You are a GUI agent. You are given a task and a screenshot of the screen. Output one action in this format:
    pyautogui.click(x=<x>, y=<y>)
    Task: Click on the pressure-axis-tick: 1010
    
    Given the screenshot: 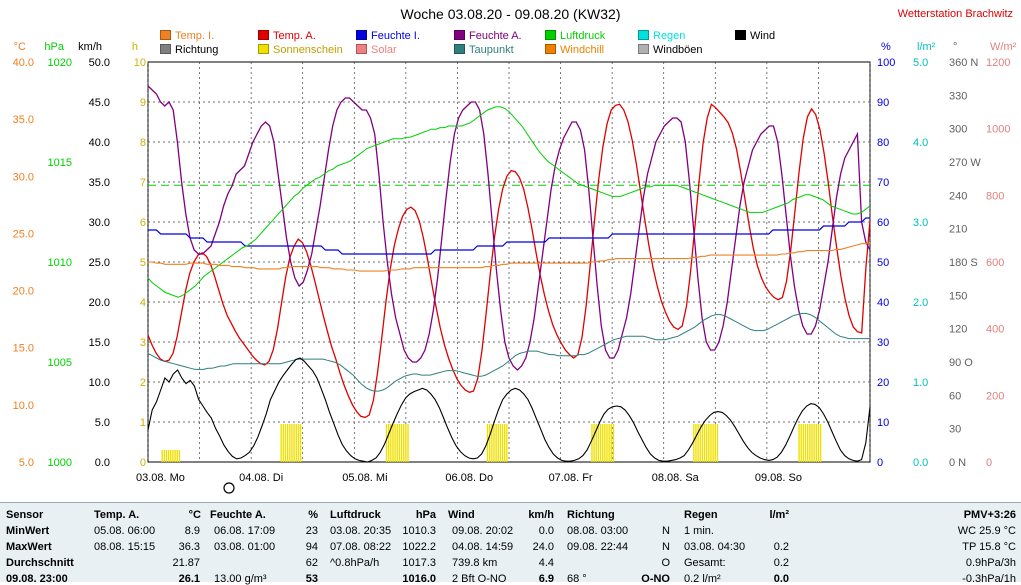 What is the action you would take?
    pyautogui.click(x=60, y=263)
    